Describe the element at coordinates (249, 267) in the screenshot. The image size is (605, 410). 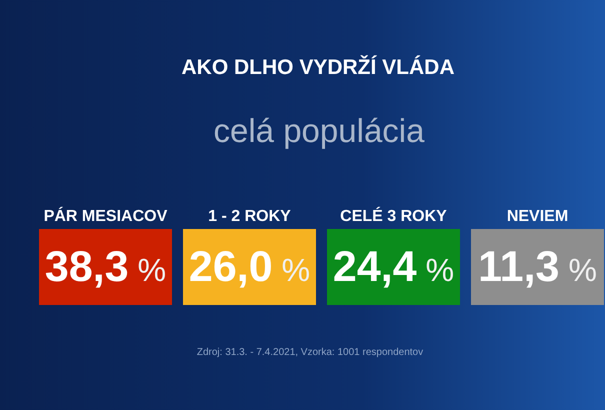
I see `data-label: 26,0 %` at that location.